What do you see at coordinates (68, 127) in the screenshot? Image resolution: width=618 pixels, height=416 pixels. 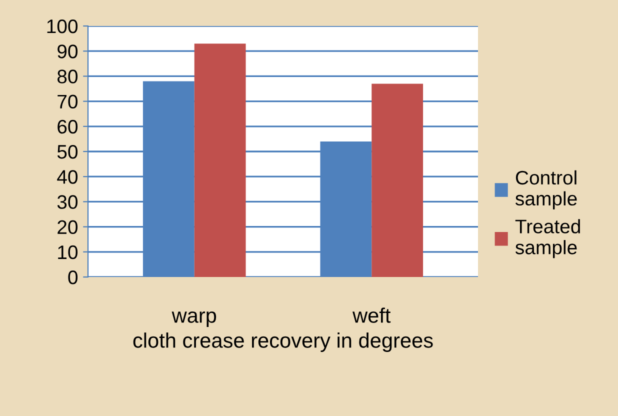 I see `y-tick-label: 60` at bounding box center [68, 127].